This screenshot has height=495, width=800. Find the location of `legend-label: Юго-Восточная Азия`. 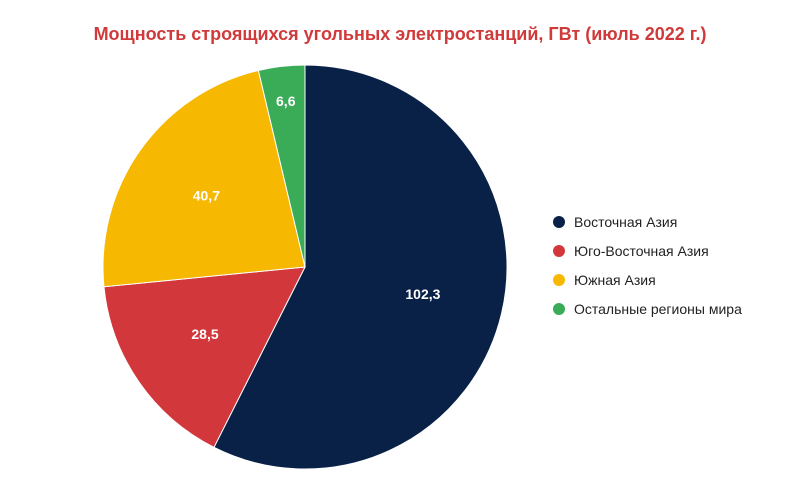

legend-label: Юго-Восточная Азия is located at coordinates (641, 250).